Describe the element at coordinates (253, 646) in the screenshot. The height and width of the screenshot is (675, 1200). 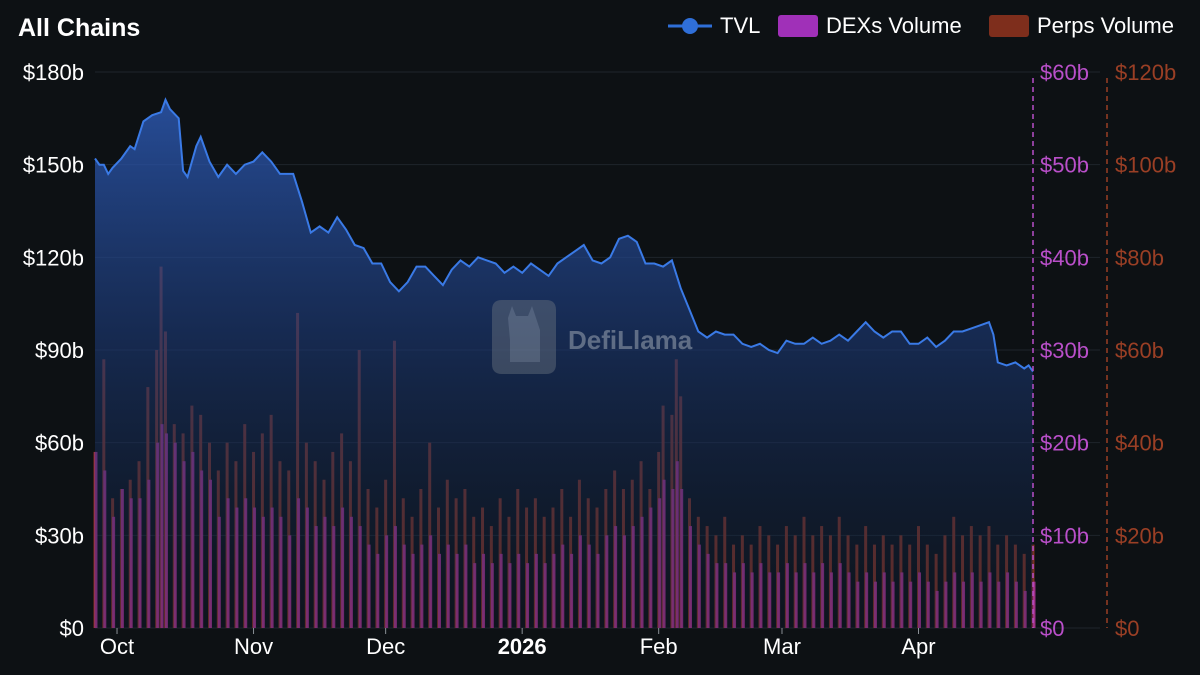
I see `x-tick-label: Nov` at that location.